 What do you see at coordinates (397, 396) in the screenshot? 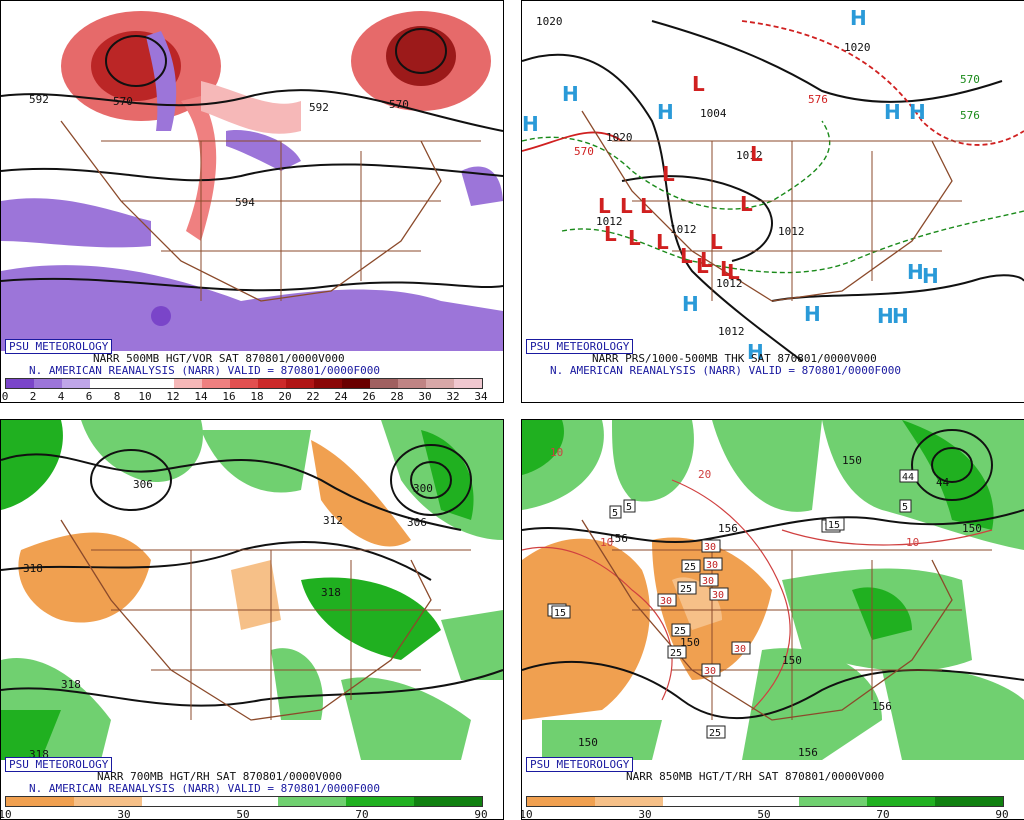
I see `colorbar-tick-label: 28` at bounding box center [397, 396].